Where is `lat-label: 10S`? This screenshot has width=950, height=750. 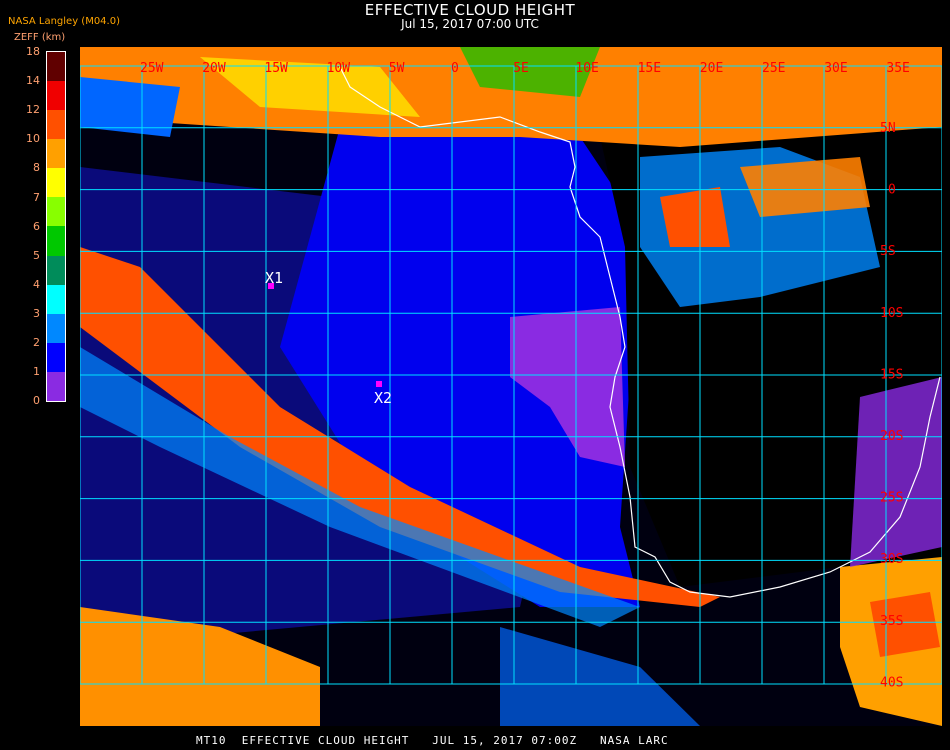 lat-label: 10S is located at coordinates (891, 313).